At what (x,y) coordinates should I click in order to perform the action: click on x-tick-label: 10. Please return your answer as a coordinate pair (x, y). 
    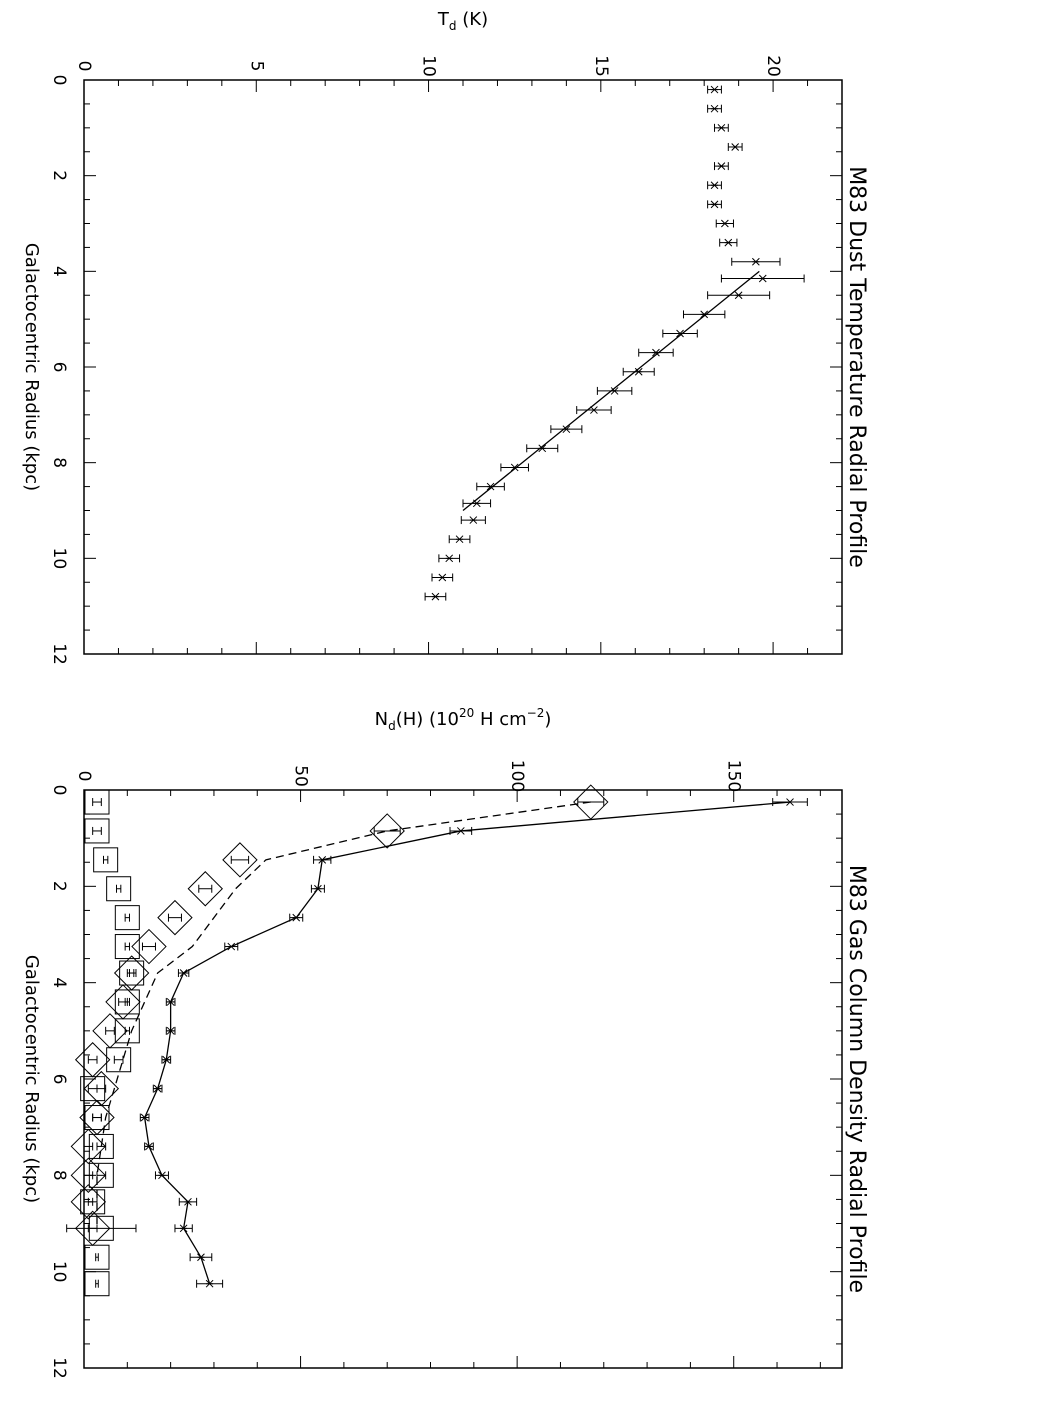
    Looking at the image, I should click on (59, 559).